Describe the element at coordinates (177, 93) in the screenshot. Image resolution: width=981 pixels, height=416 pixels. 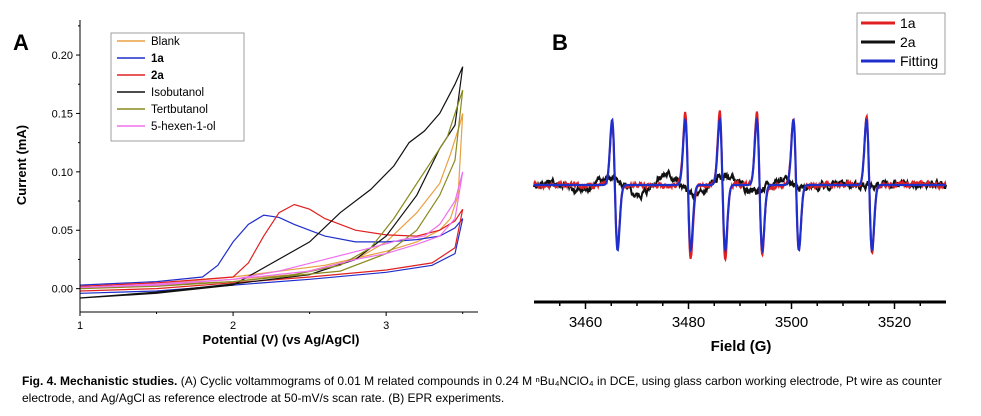
I see `cv-legend-label: Isobutanol` at that location.